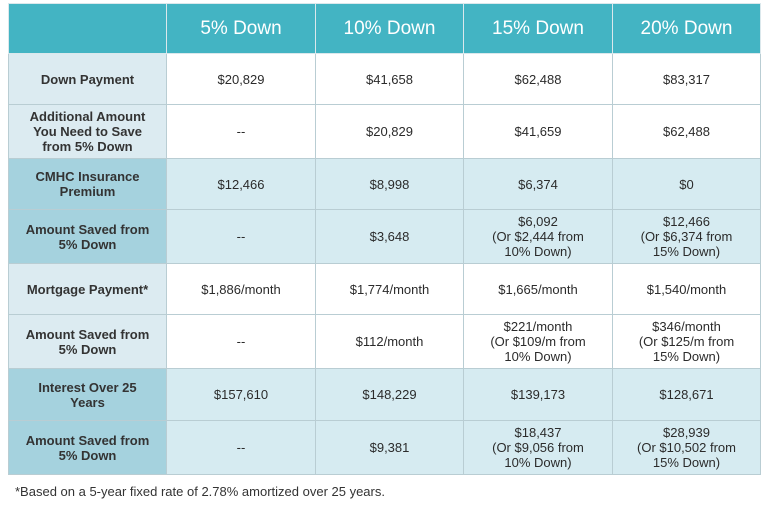 This screenshot has width=768, height=506. What do you see at coordinates (87, 402) in the screenshot?
I see `row-label-line: Years` at bounding box center [87, 402].